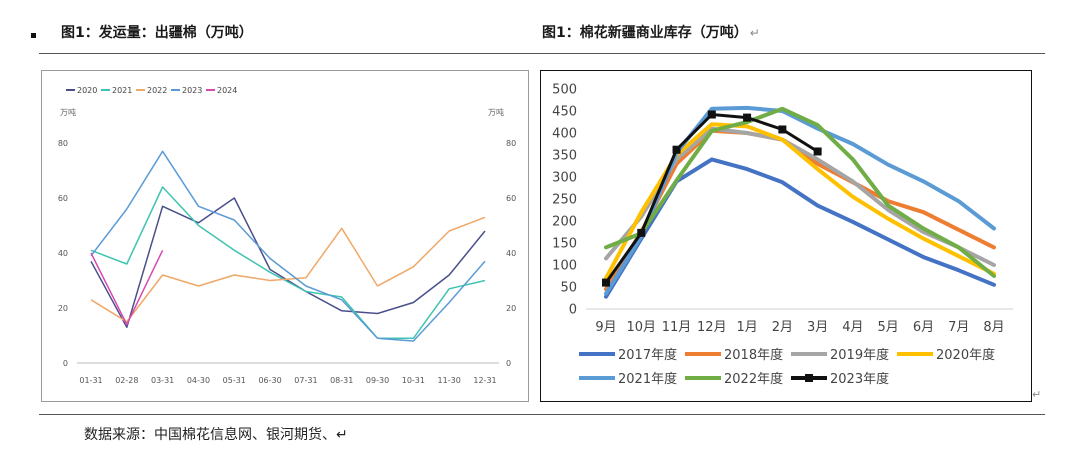  Describe the element at coordinates (63, 308) in the screenshot. I see `left-y-tick-label: 20` at that location.